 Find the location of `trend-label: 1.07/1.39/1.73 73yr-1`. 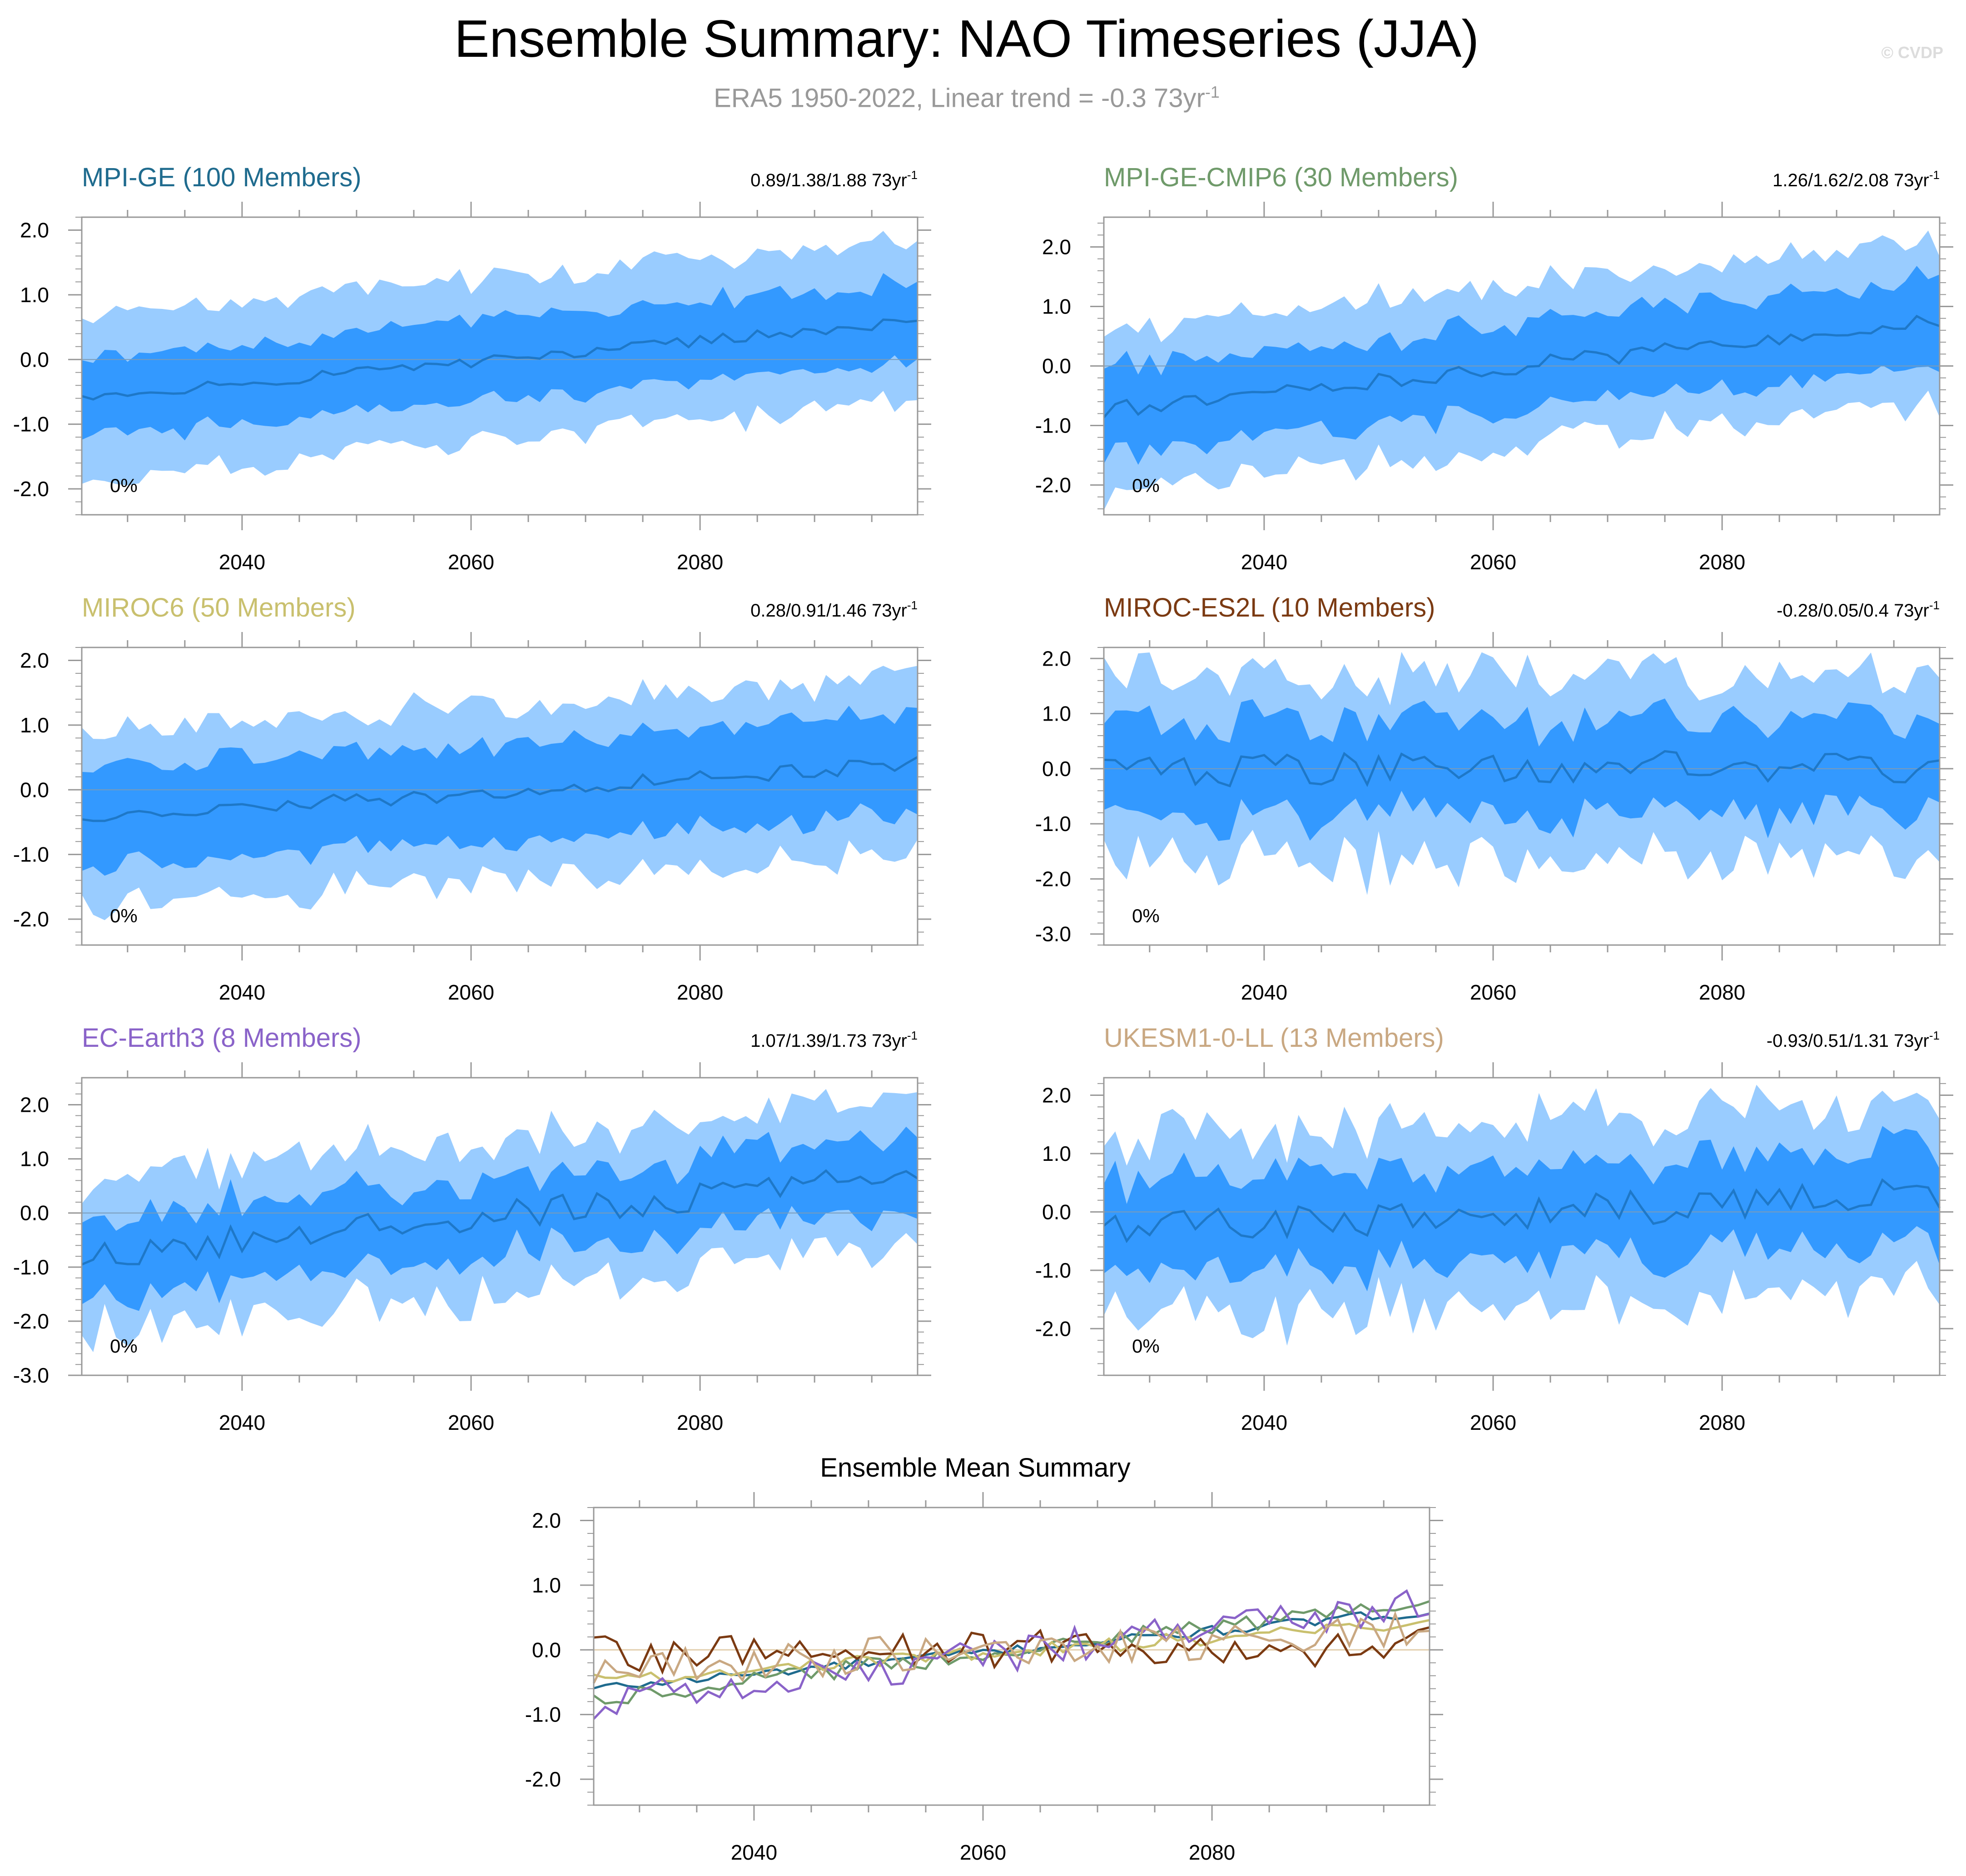

trend-label: 1.07/1.39/1.73 73yr-1 is located at coordinates (834, 1040).